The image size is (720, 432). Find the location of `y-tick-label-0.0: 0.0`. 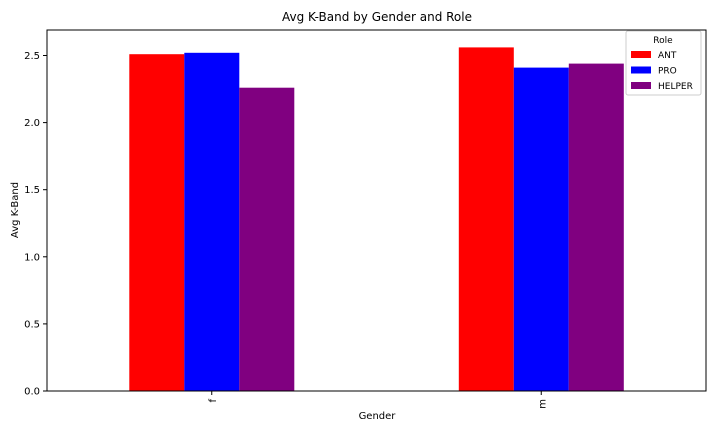

y-tick-label-0.0: 0.0 is located at coordinates (32, 392).